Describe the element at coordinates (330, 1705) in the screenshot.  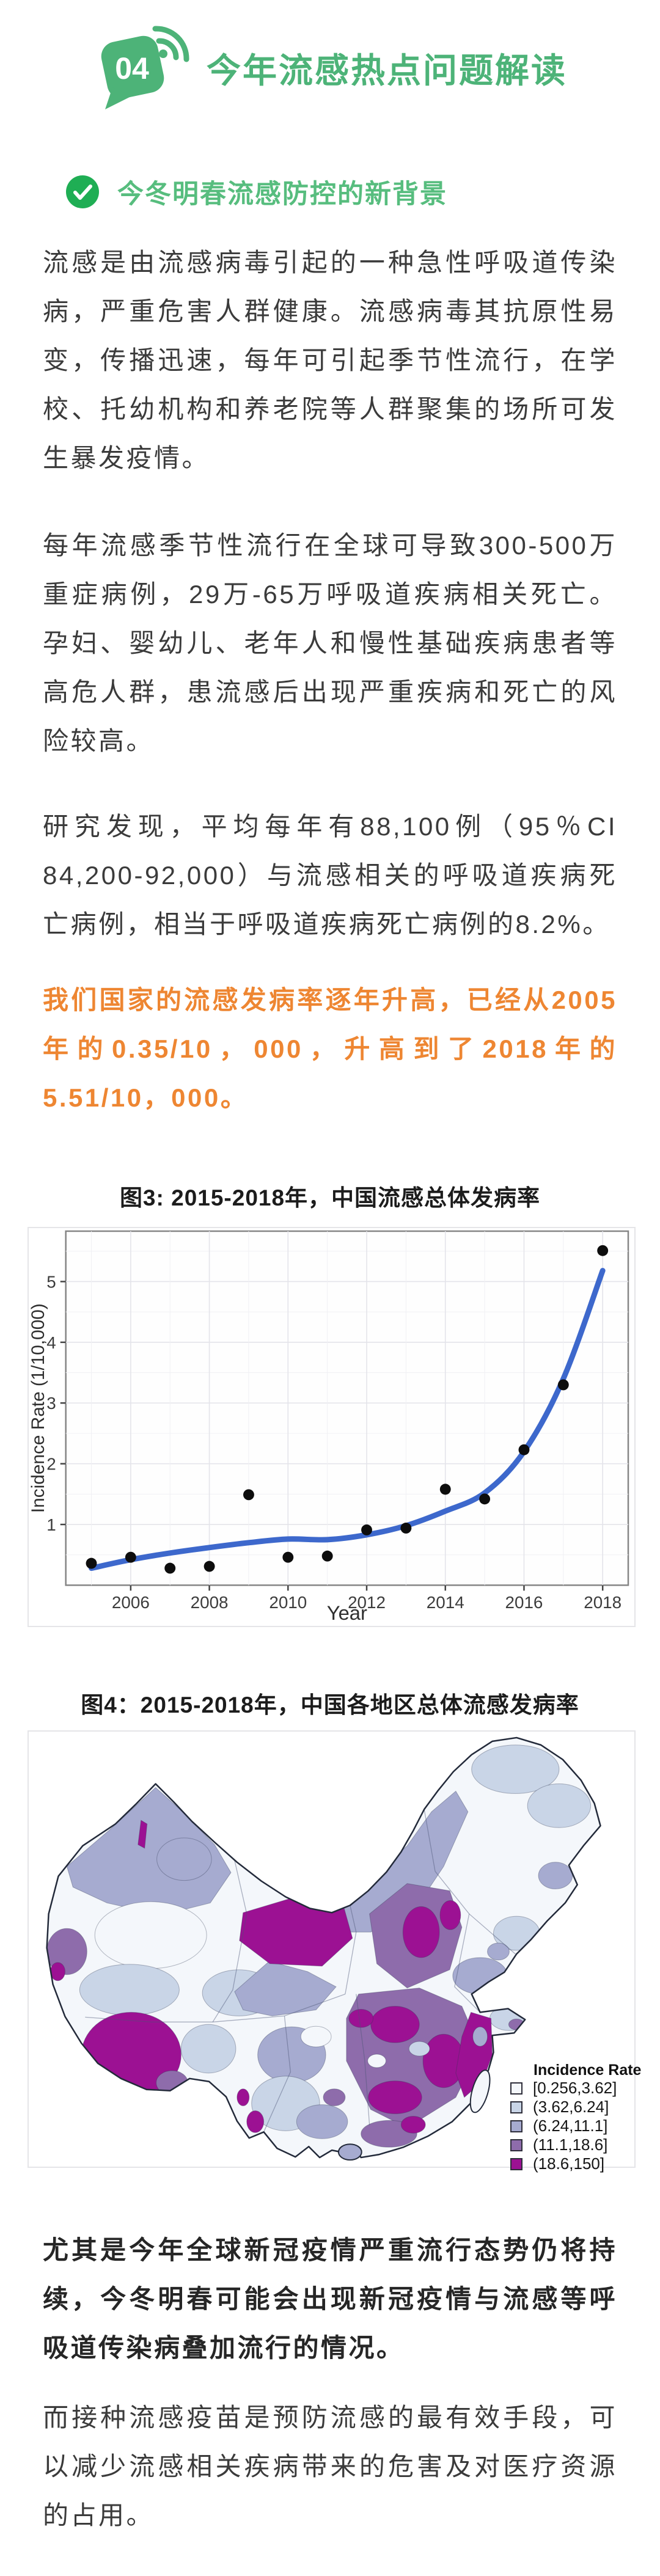
I see `figure4-title: 图4：2015-2018年，中国各地区总体流感发病率` at that location.